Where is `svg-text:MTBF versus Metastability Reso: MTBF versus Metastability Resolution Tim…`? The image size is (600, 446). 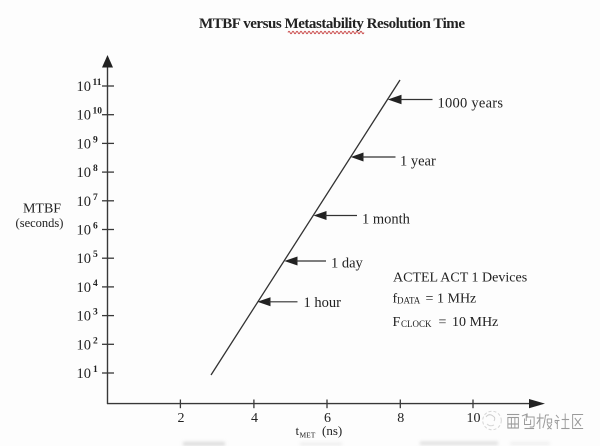 svg-text:MTBF versus Metastability Reso: MTBF versus Metastability Resolution Tim… is located at coordinates (332, 24).